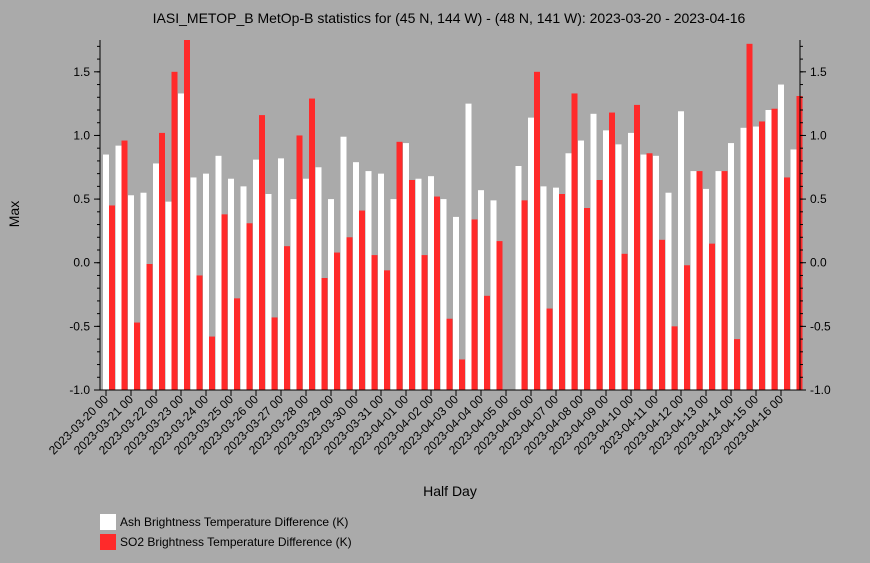 This screenshot has height=563, width=870. Describe the element at coordinates (81, 72) in the screenshot. I see `y-tick-label-left: 1.5` at that location.